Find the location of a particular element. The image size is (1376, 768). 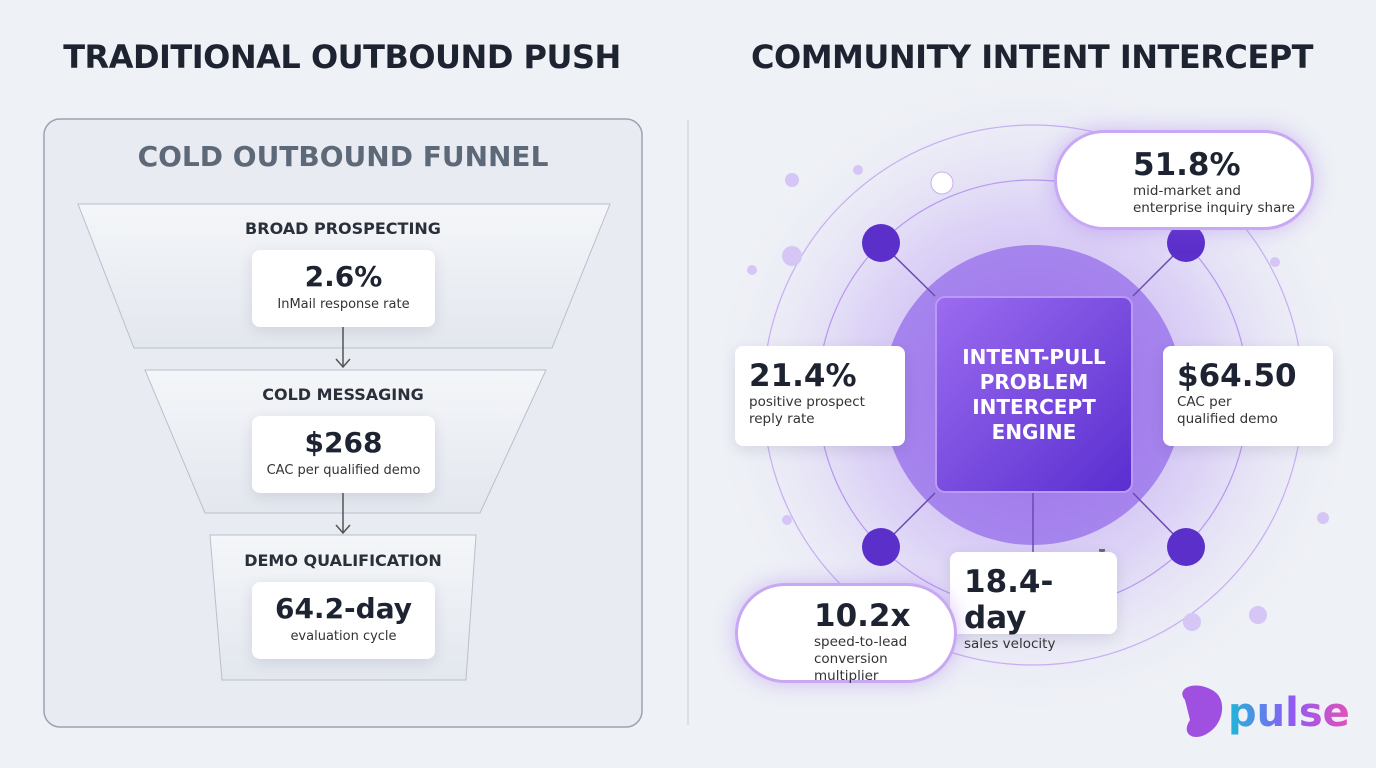

metric: 51.8% is located at coordinates (1187, 165).